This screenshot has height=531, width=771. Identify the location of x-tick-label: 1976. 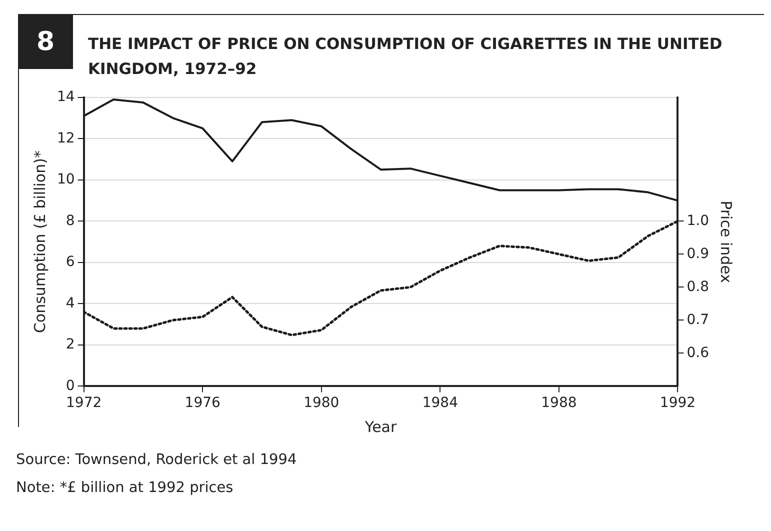
(202, 403).